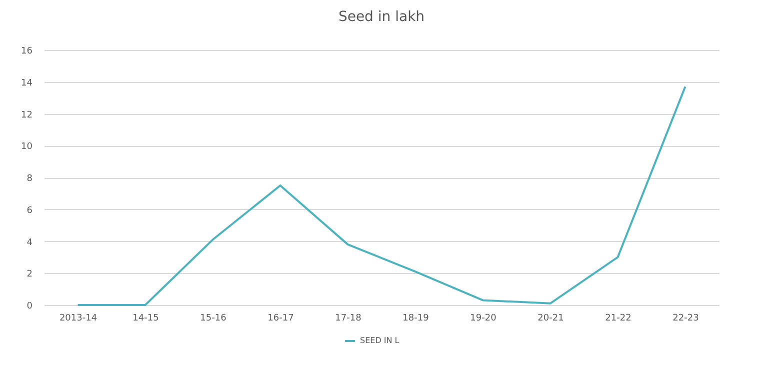  I want to click on x-tick-label: 19-20, so click(483, 319).